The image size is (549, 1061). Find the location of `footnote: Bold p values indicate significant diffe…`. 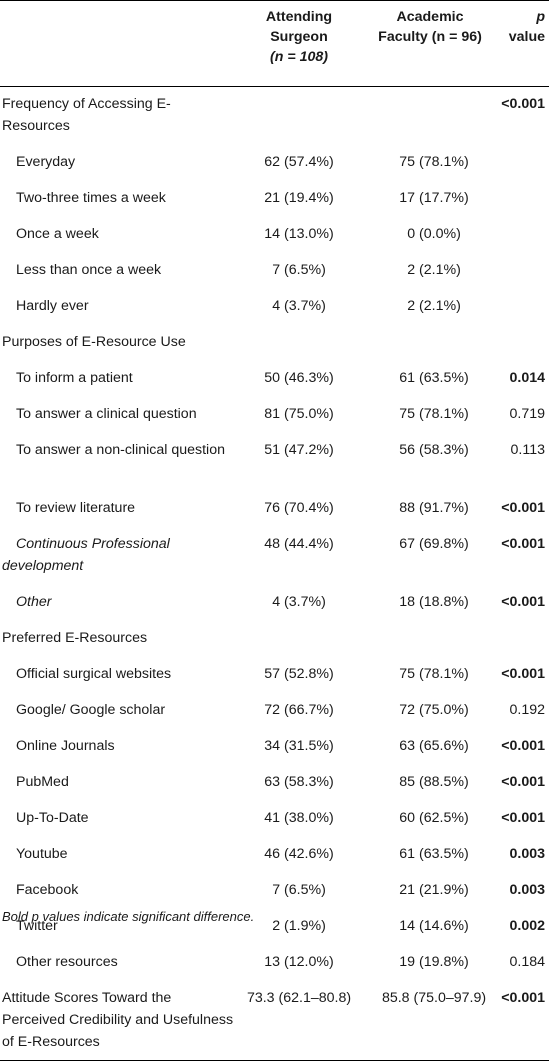

footnote: Bold p values indicate significant diffe… is located at coordinates (128, 916).